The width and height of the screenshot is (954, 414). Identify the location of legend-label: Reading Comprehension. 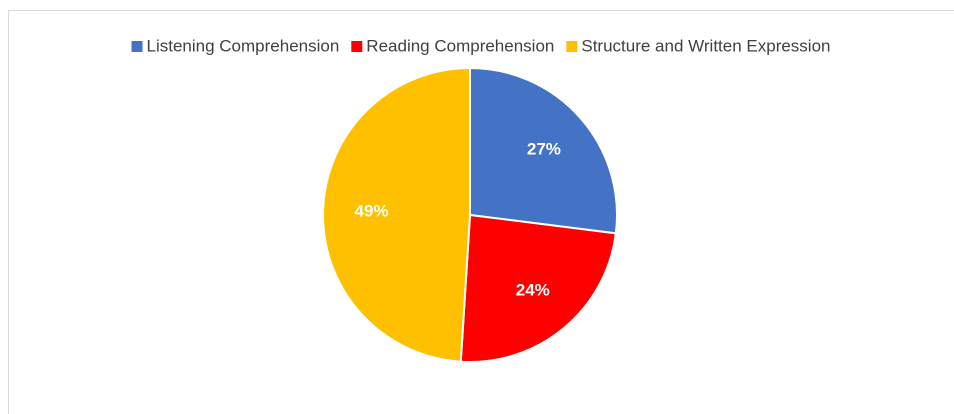
(460, 45).